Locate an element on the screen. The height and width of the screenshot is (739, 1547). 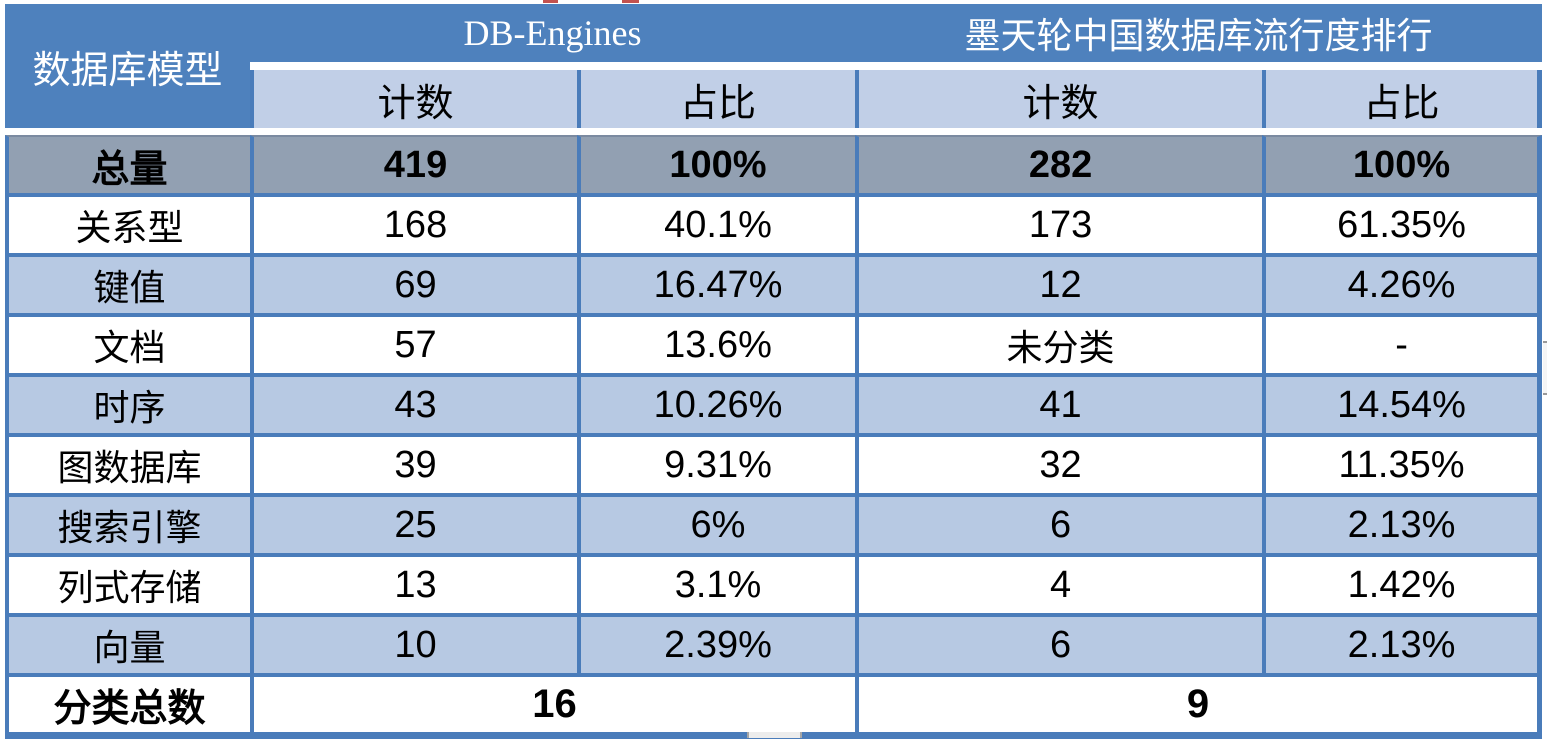
category-total-row: 分类总数 16 9 is located at coordinates (774, 706).